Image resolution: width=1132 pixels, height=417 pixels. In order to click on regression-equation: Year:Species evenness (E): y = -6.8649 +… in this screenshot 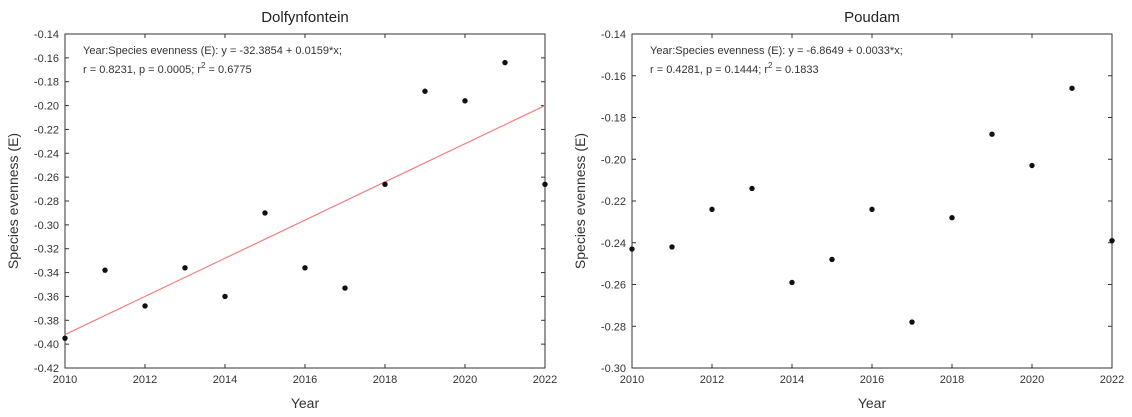, I will do `click(776, 51)`.